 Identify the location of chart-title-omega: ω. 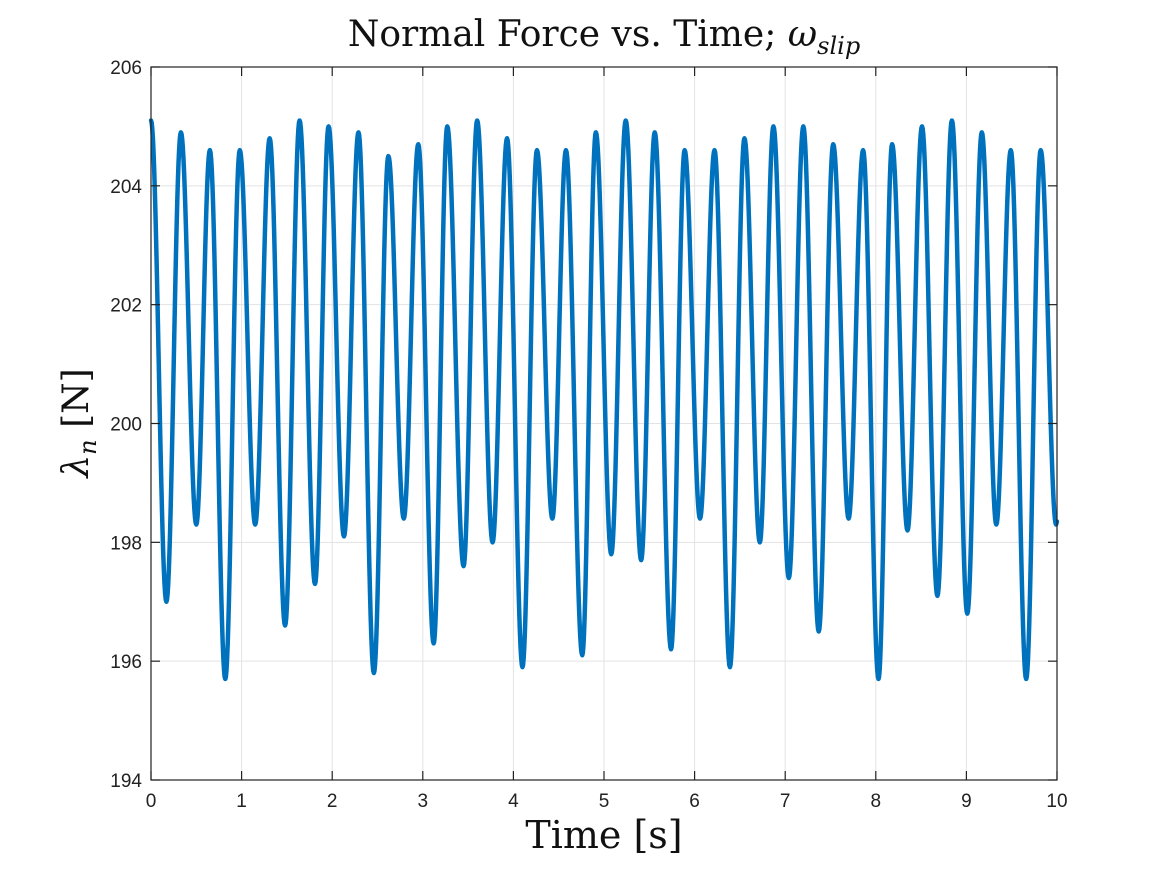
(802, 34).